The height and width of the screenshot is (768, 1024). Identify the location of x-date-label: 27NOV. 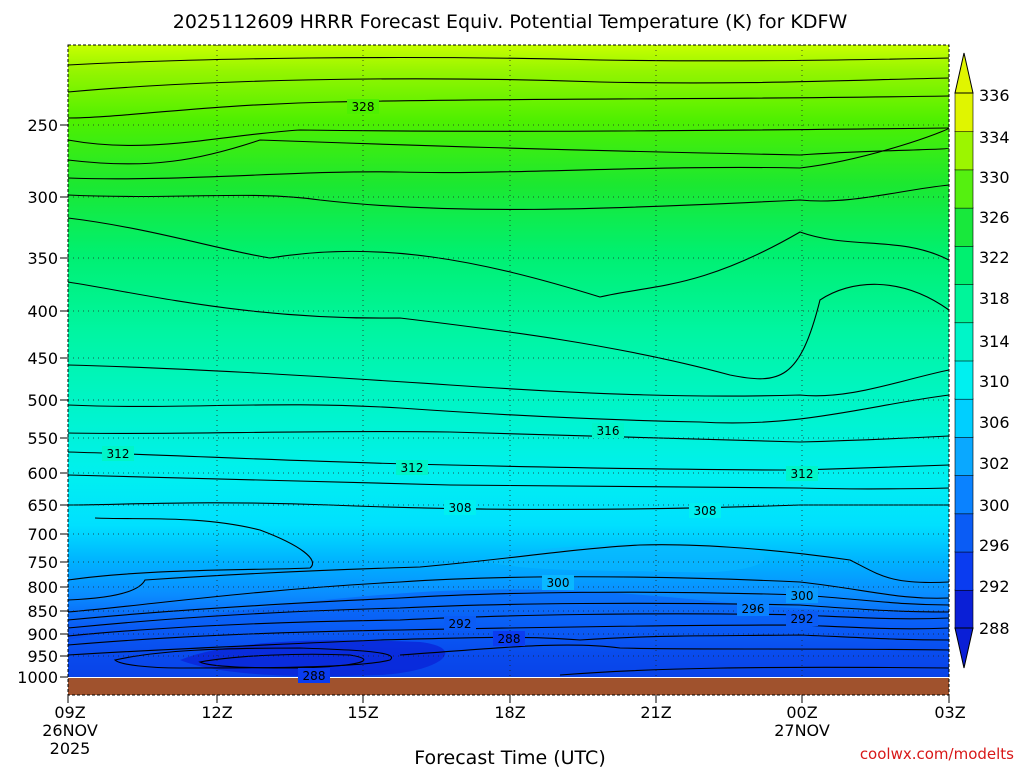
(802, 730).